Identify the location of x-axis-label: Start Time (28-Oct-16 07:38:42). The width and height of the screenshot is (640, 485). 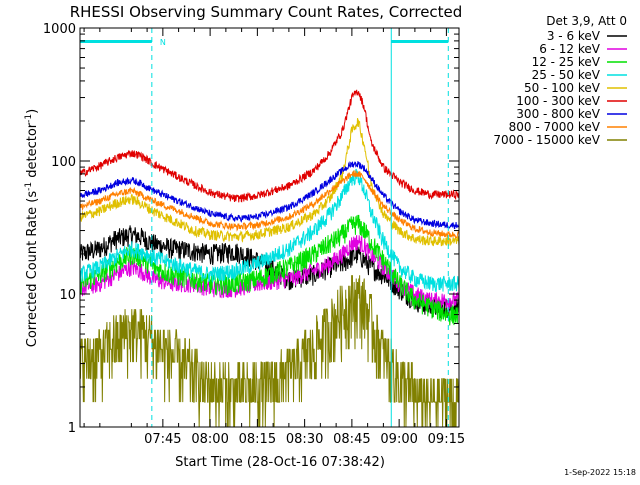
(280, 462).